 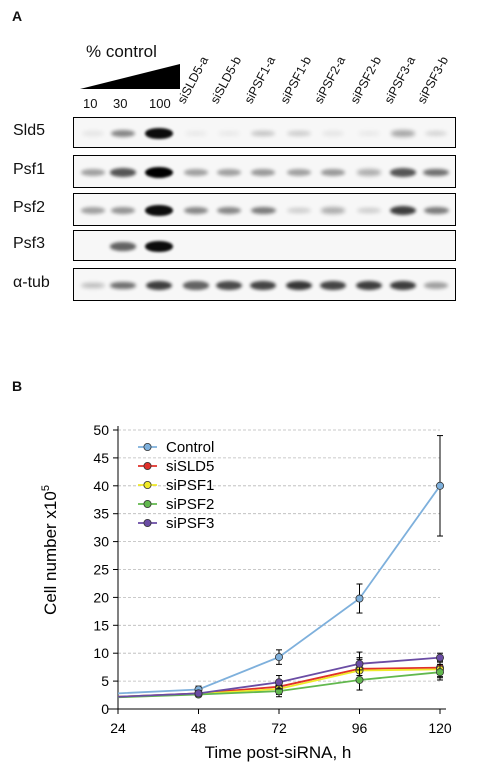 What do you see at coordinates (50, 553) in the screenshot?
I see `y-axis-label-text: Cell number x10` at bounding box center [50, 553].